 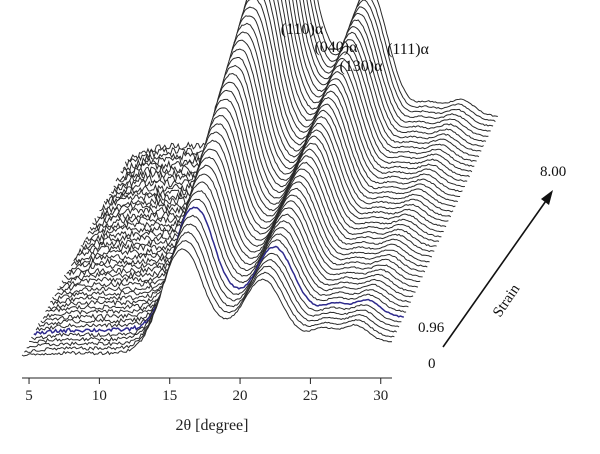 I want to click on x-ticks: 5 10 15 20 25 30, so click(x=206, y=391).